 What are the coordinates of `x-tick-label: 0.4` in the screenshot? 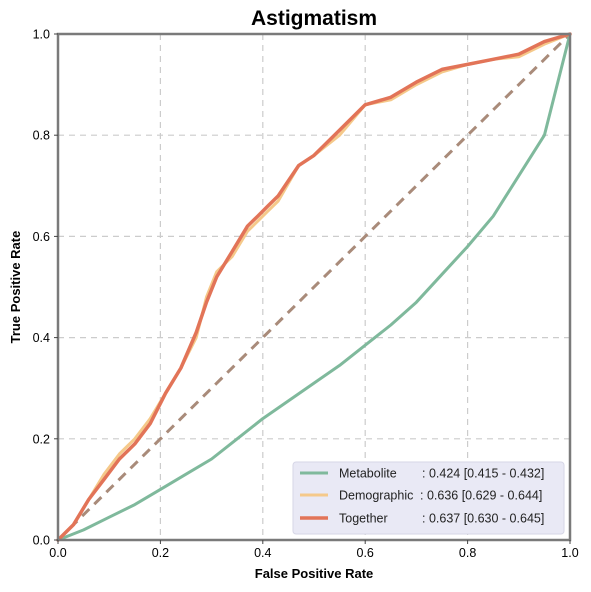 It's located at (262, 553).